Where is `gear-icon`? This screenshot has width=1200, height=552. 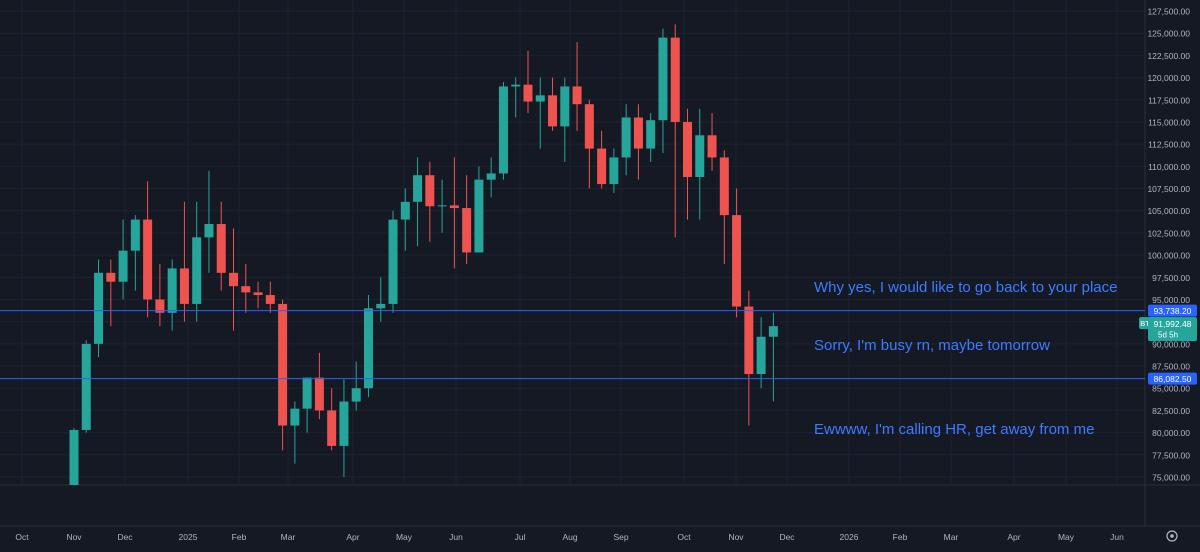
gear-icon is located at coordinates (1172, 536).